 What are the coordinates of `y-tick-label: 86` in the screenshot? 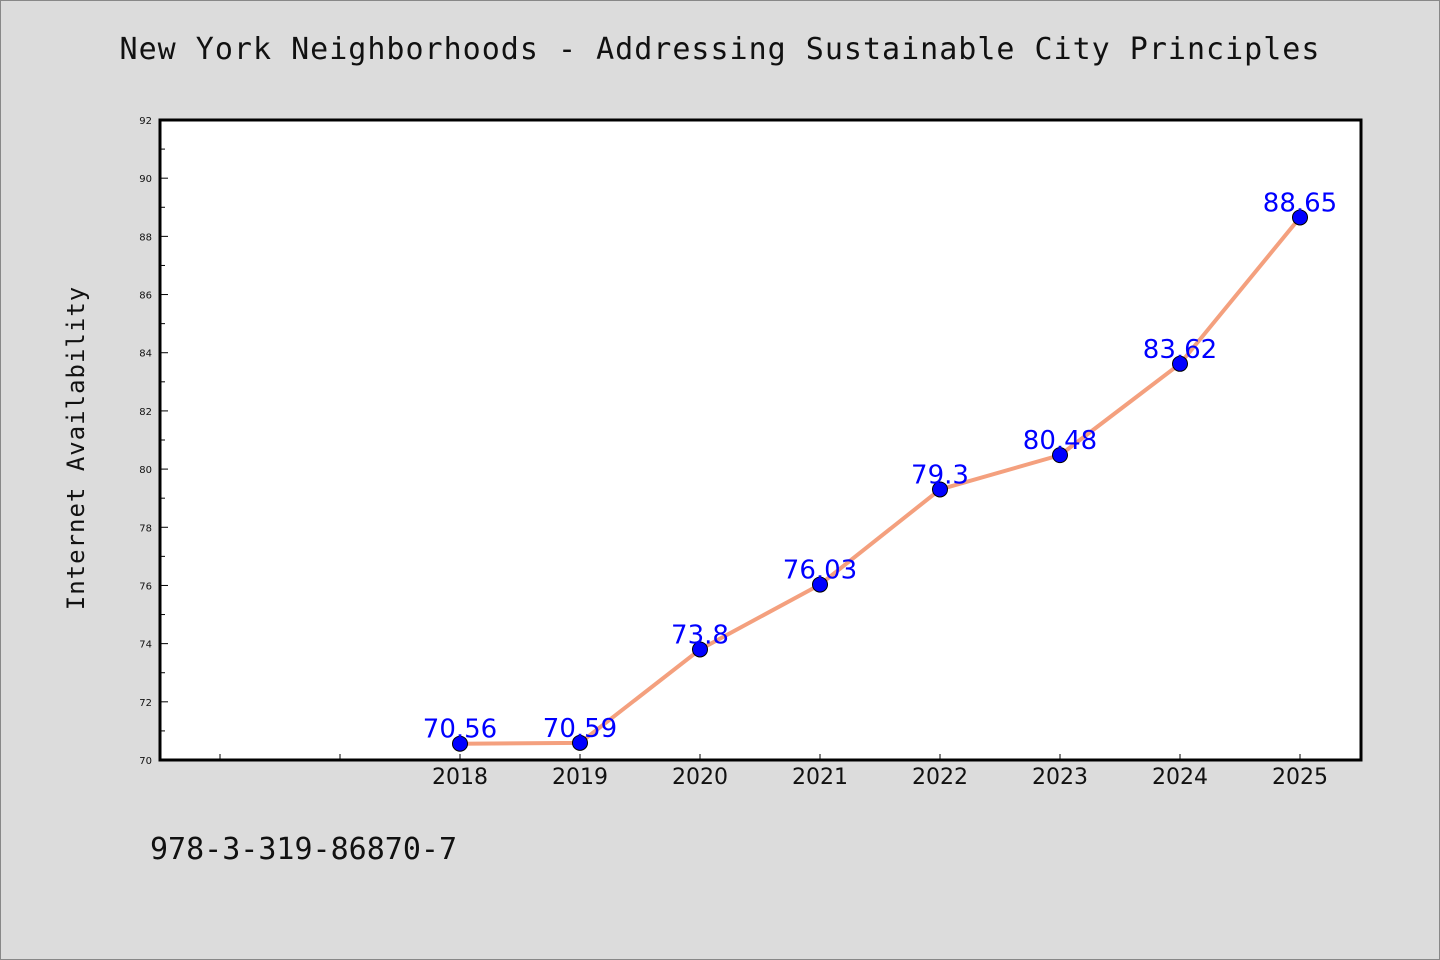 It's located at (145, 296).